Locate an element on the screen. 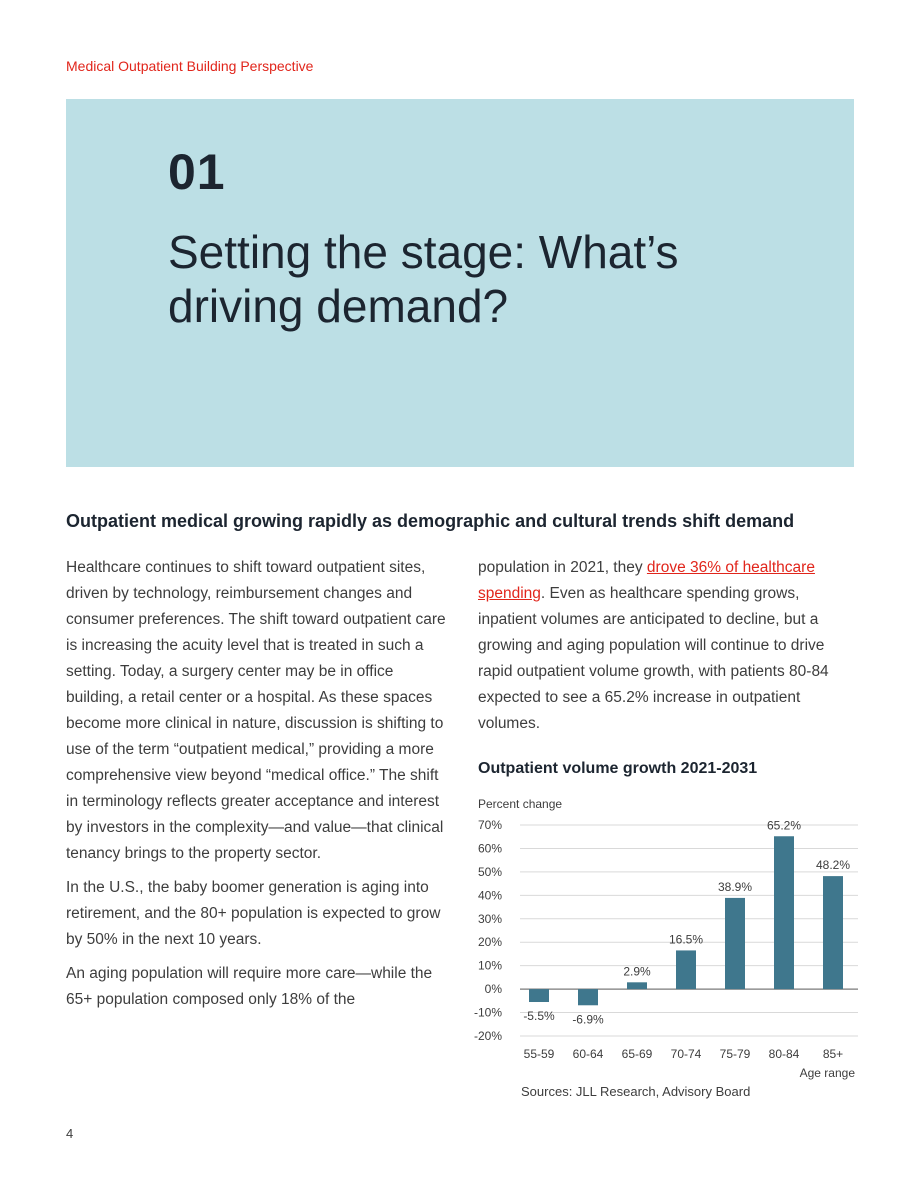  chart-source: Sources: JLL Research, Advisory Board is located at coordinates (636, 1091).